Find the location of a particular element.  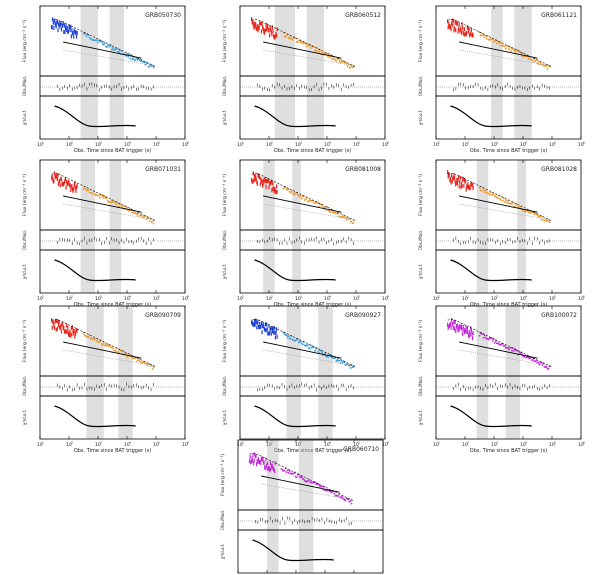

fit-axis-label: χ²/d.o.f. is located at coordinates (24, 271).